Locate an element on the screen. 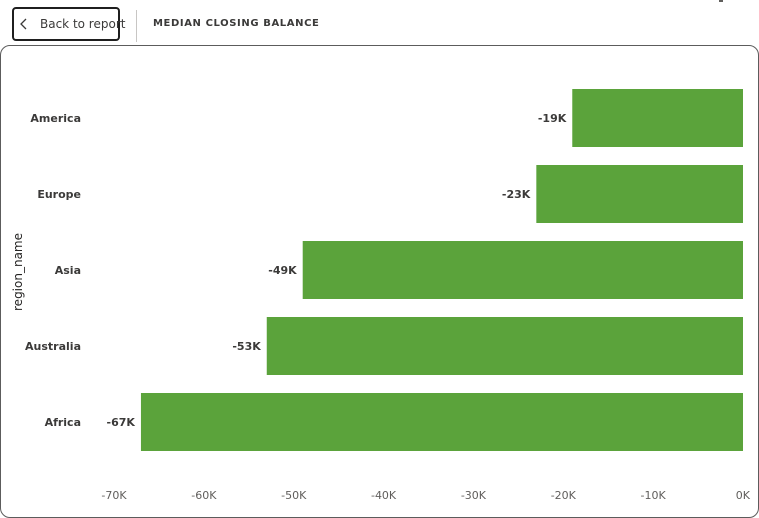 This screenshot has height=518, width=759. category-label-africa: Africa is located at coordinates (63, 422).